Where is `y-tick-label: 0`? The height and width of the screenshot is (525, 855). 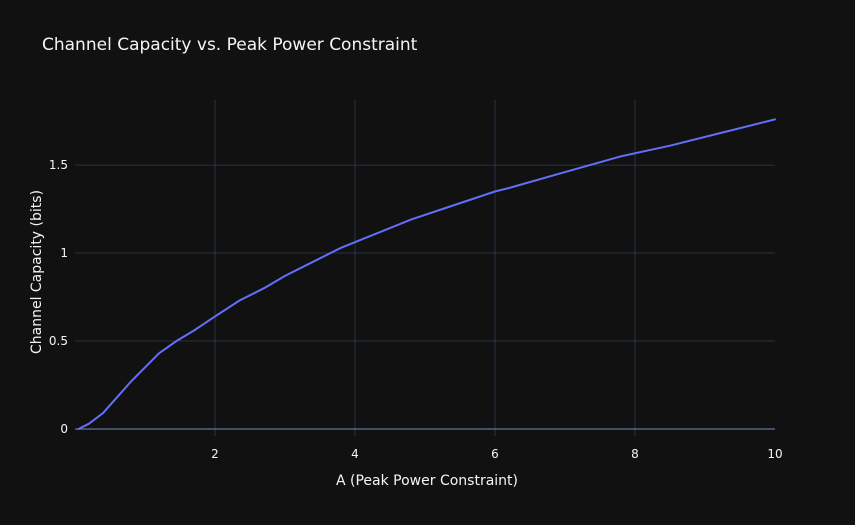 y-tick-label: 0 is located at coordinates (64, 429).